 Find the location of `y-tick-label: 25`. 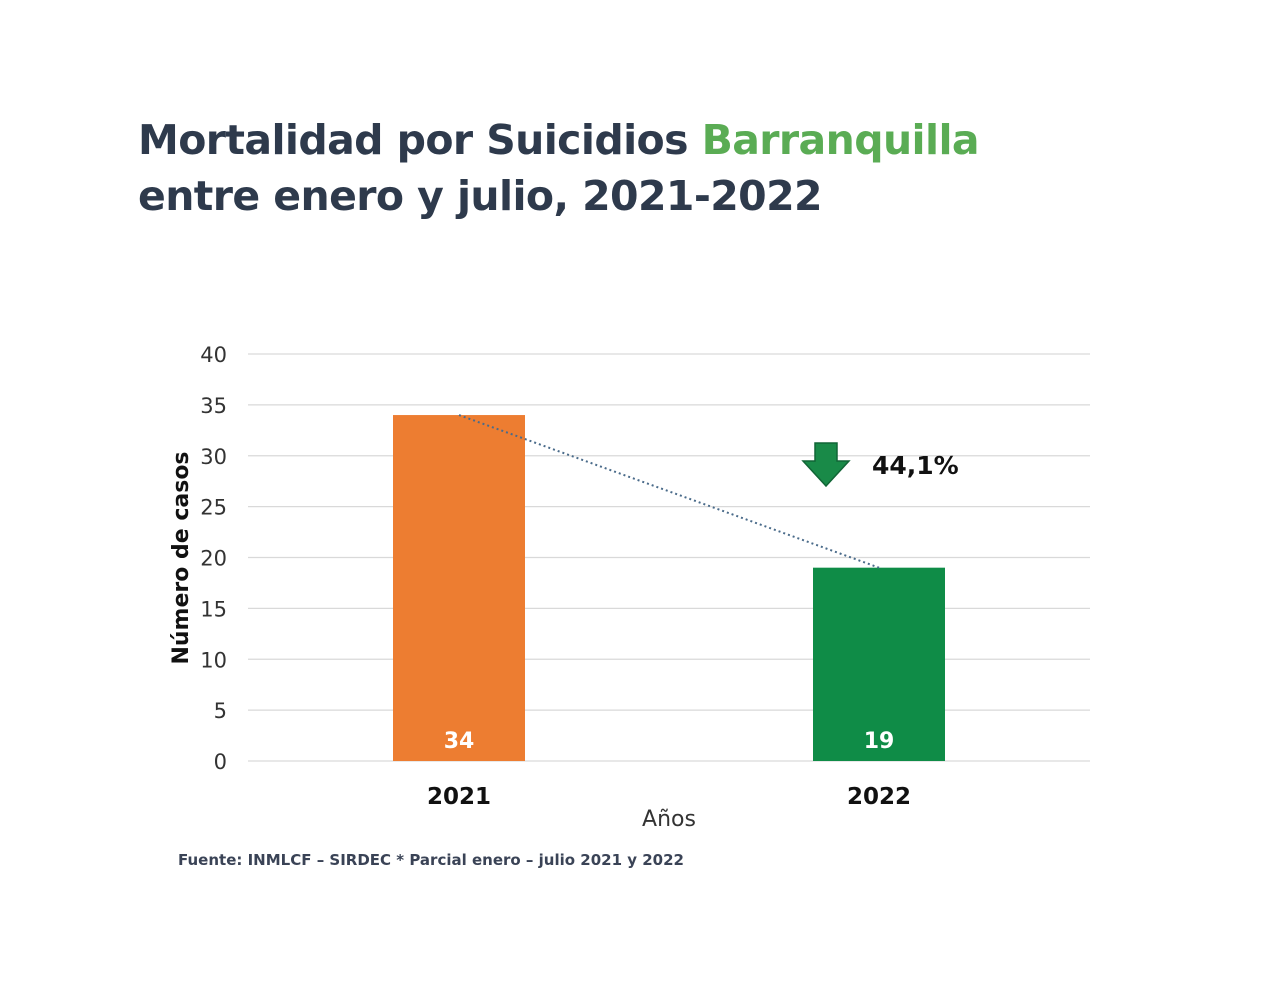

y-tick-label: 25 is located at coordinates (213, 508).